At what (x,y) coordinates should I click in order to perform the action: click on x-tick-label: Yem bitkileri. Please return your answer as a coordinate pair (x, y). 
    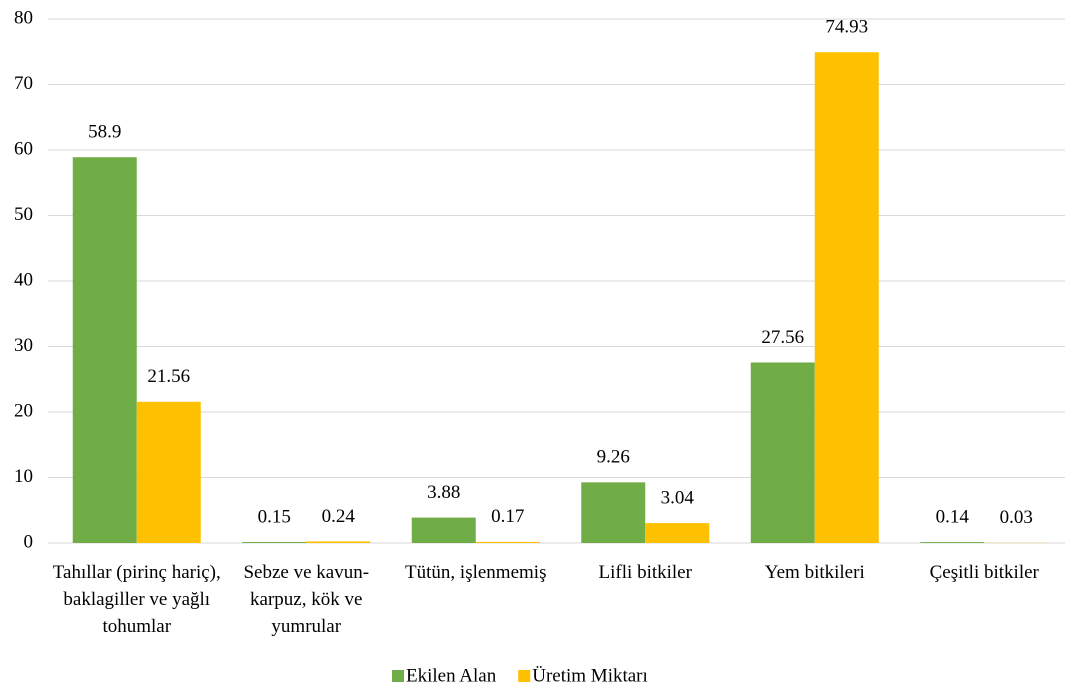
    Looking at the image, I should click on (814, 572).